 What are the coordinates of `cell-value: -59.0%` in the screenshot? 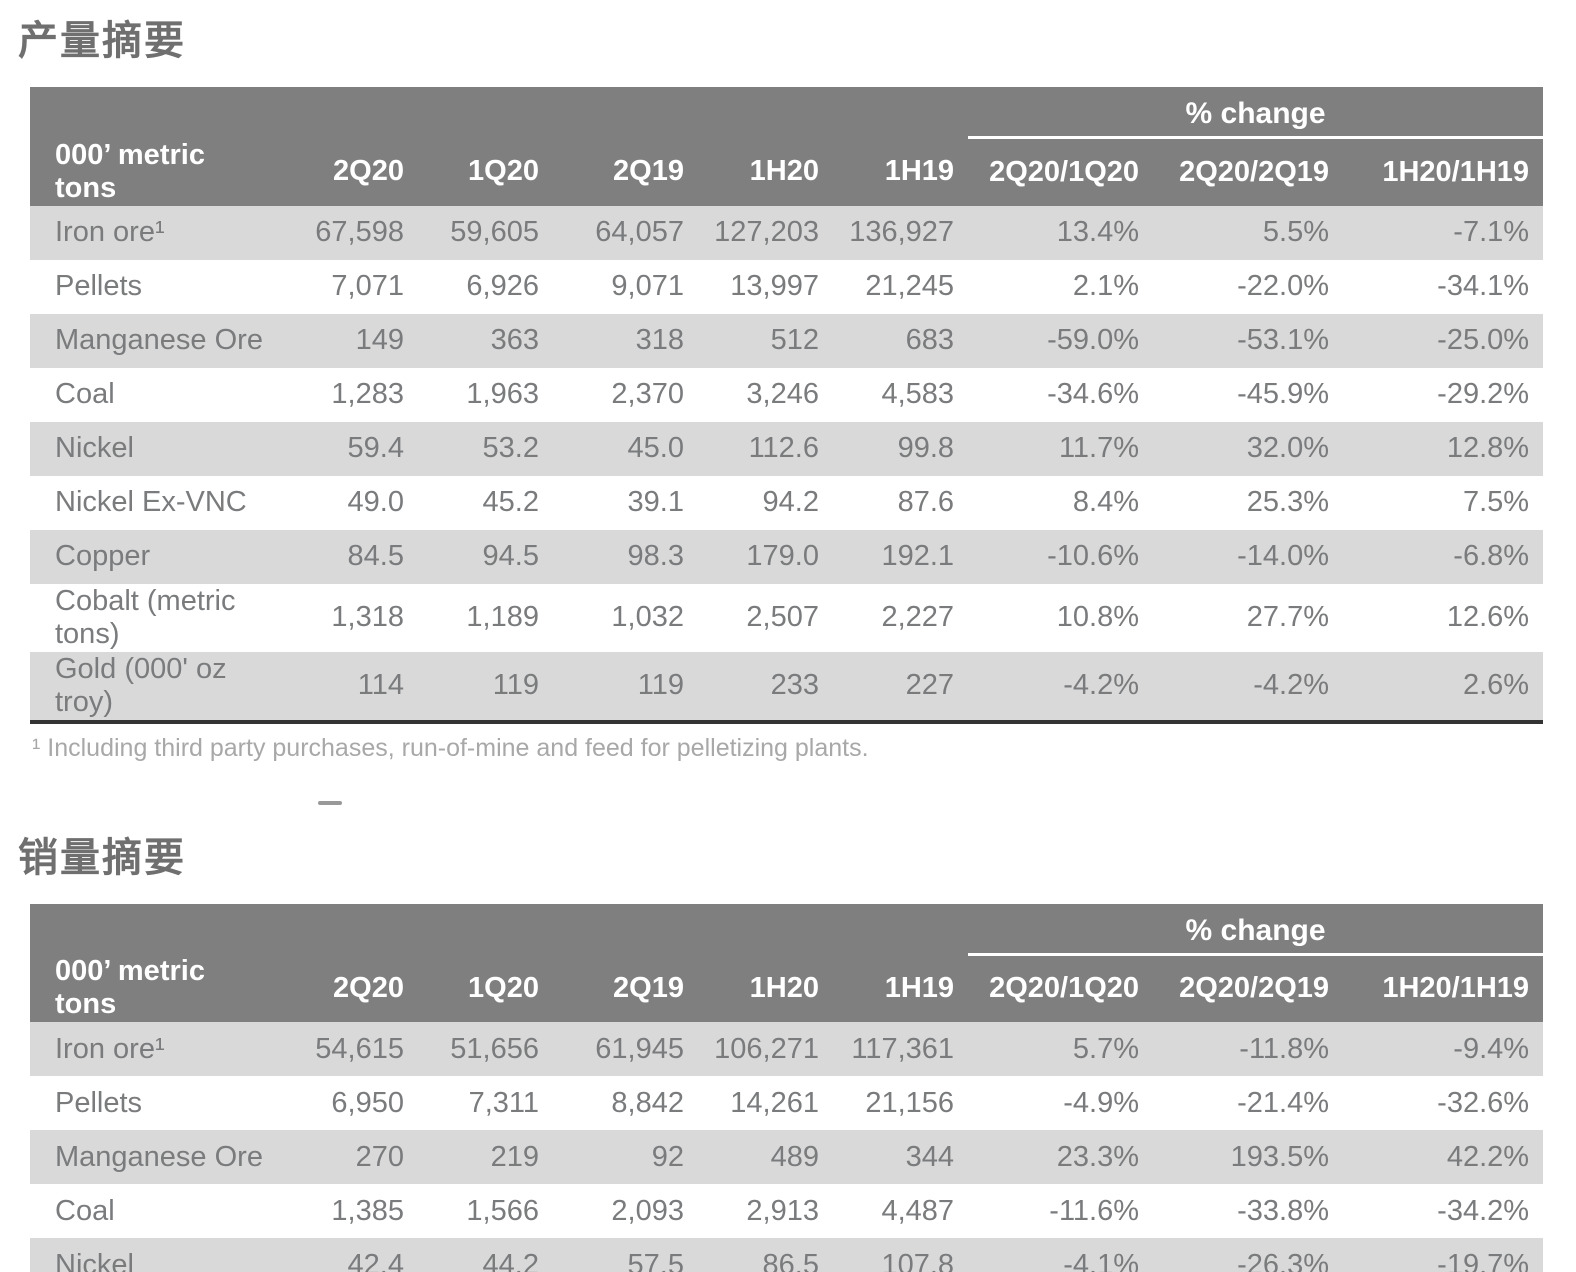 It's located at (1061, 340).